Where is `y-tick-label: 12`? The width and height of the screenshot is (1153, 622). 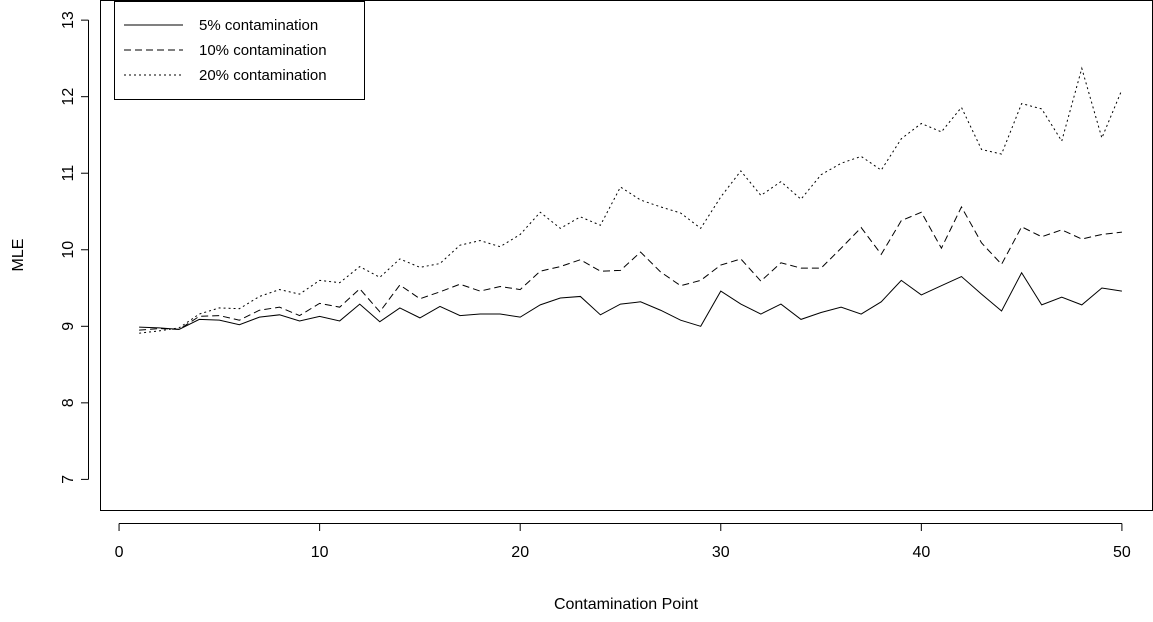 y-tick-label: 12 is located at coordinates (68, 97).